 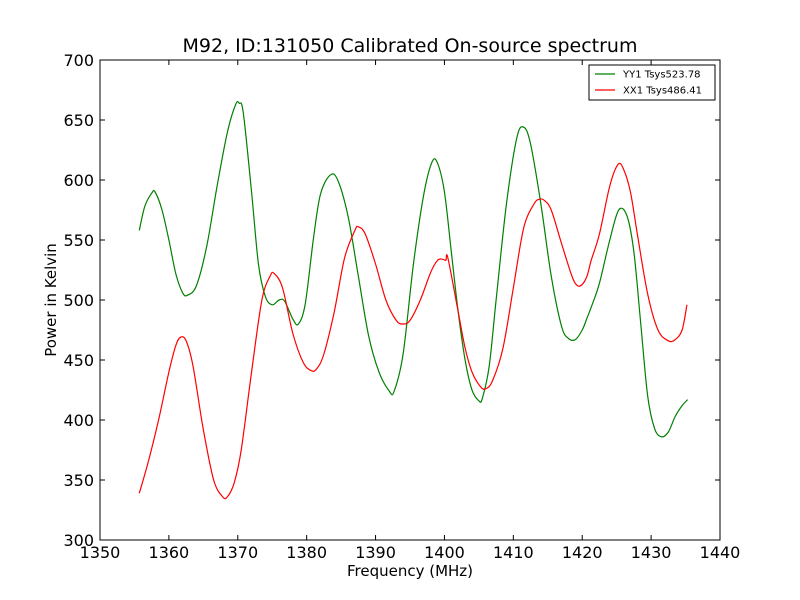 I want to click on y-tick-label: 550, so click(x=78, y=240).